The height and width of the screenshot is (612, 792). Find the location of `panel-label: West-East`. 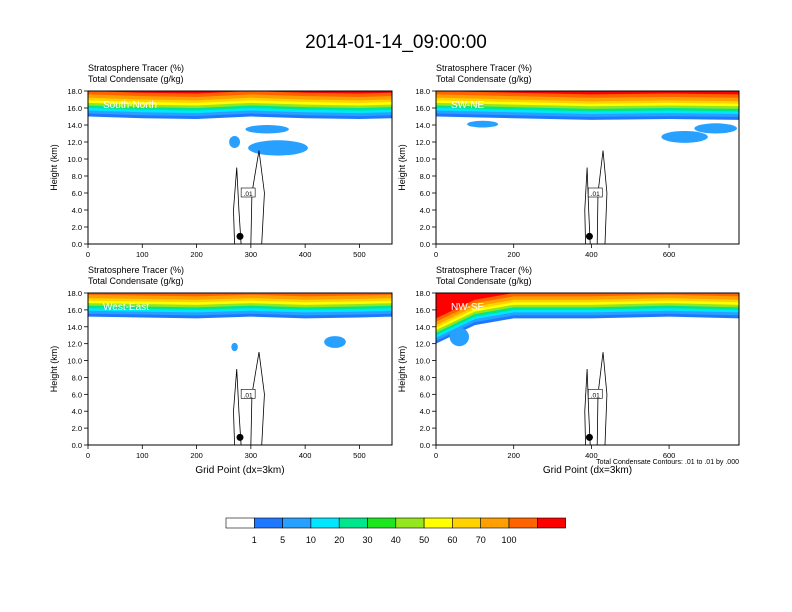

panel-label: West-East is located at coordinates (126, 307).